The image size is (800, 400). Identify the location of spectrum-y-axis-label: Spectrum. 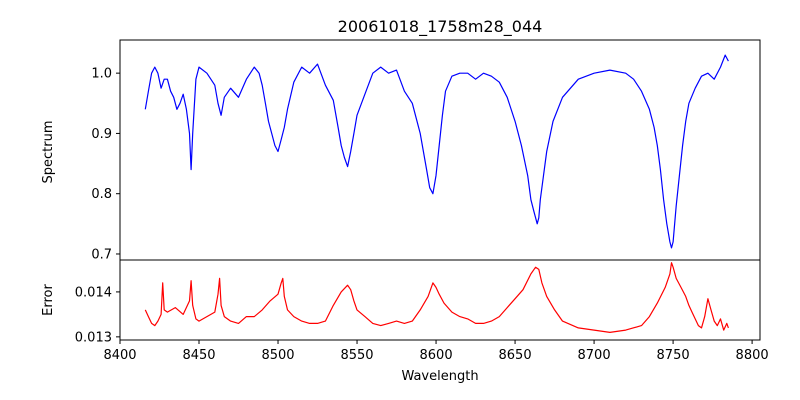
(48, 152).